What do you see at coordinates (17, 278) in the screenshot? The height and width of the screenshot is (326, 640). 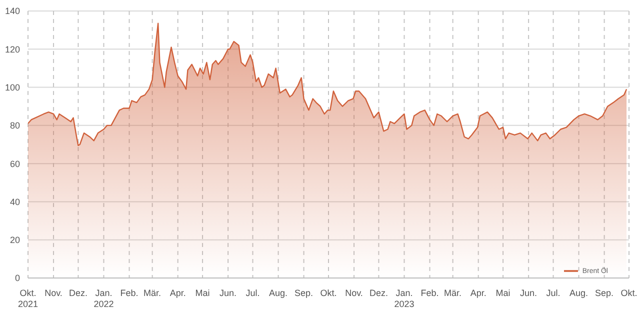 I see `y-tick-label: 0` at bounding box center [17, 278].